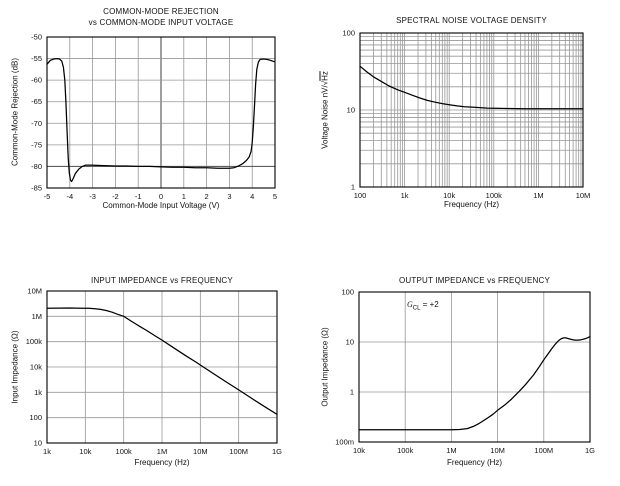 This screenshot has width=620, height=486. I want to click on y-tick-label: 10M, so click(34, 291).